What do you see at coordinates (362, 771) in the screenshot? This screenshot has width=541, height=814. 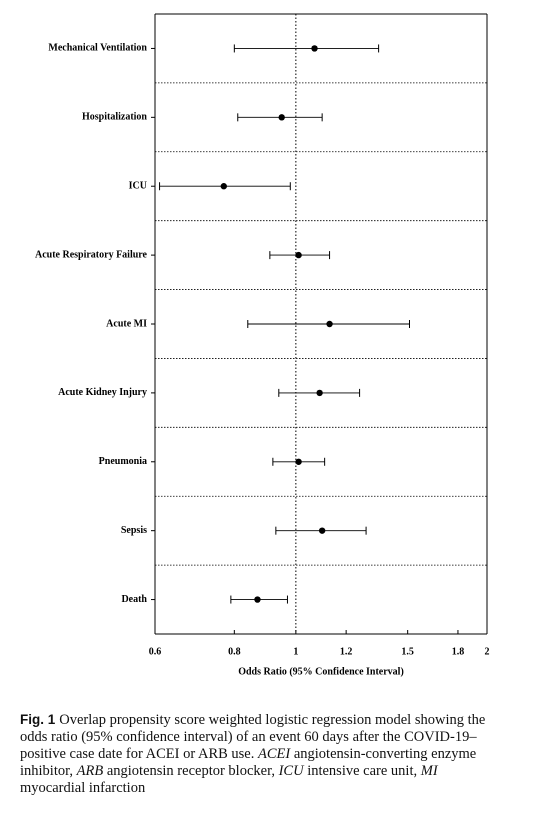 I see `caption-text: intensive care unit,` at bounding box center [362, 771].